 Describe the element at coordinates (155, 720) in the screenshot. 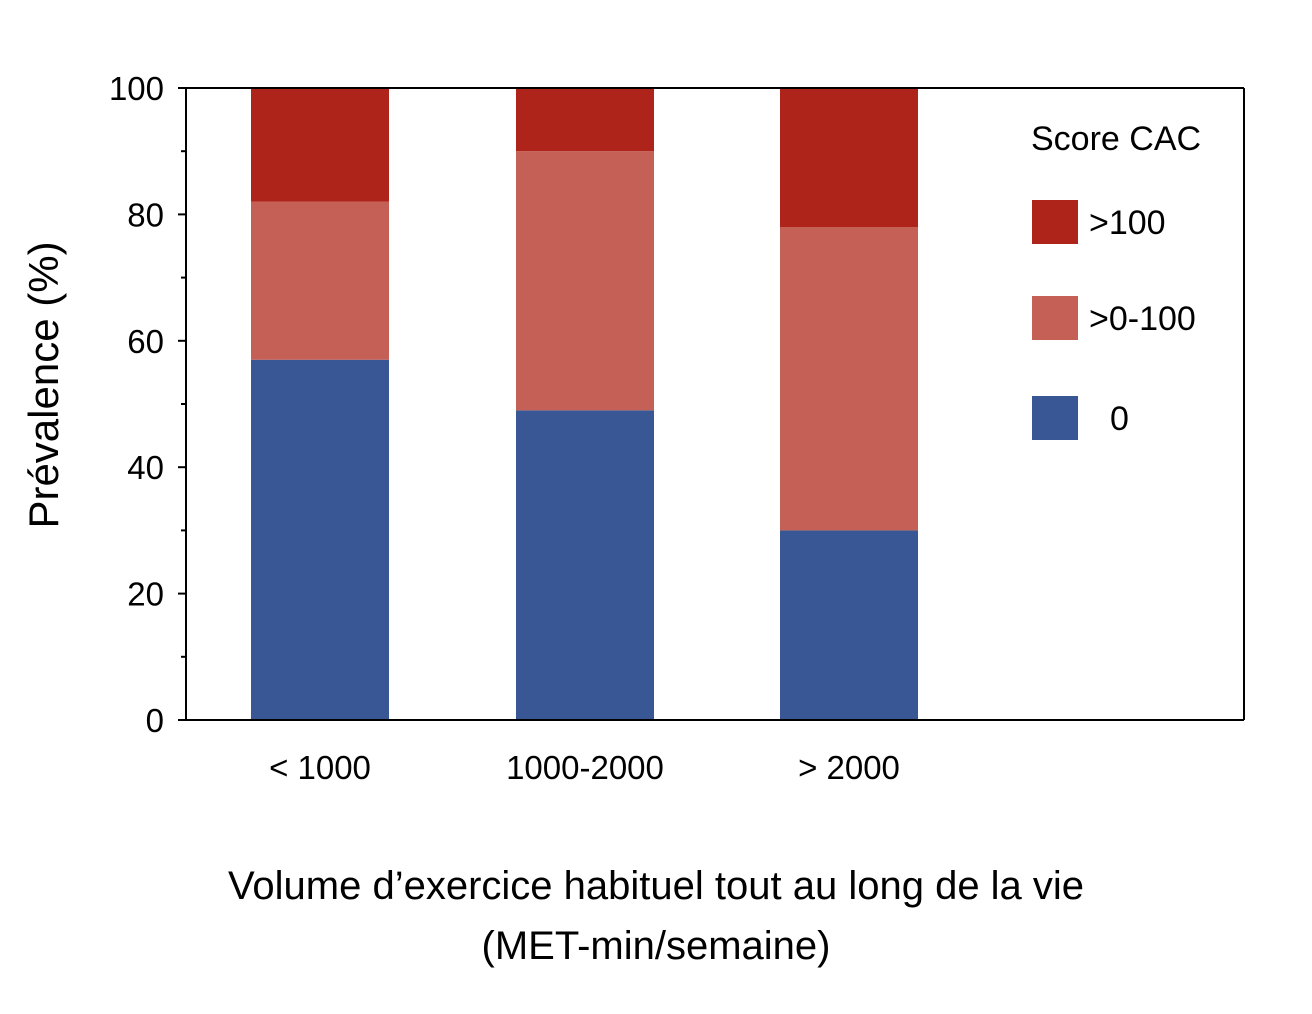

I see `y-tick-label: 0` at that location.